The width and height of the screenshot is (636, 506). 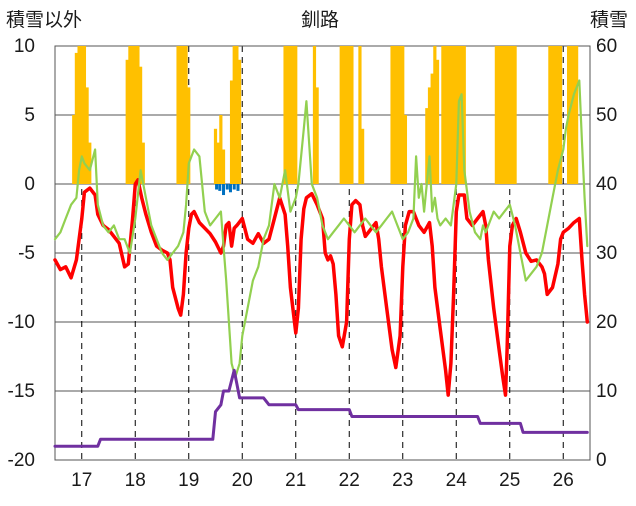 What do you see at coordinates (457, 480) in the screenshot?
I see `x-tick-label: 24` at bounding box center [457, 480].